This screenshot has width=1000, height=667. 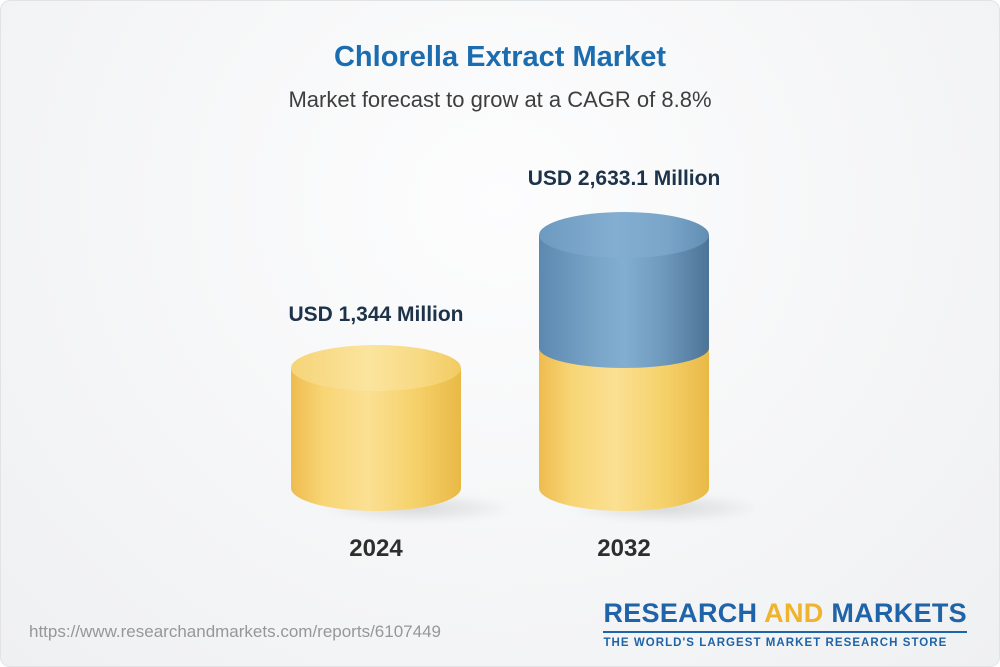 I want to click on bar-2032-cylinder, so click(x=624, y=361).